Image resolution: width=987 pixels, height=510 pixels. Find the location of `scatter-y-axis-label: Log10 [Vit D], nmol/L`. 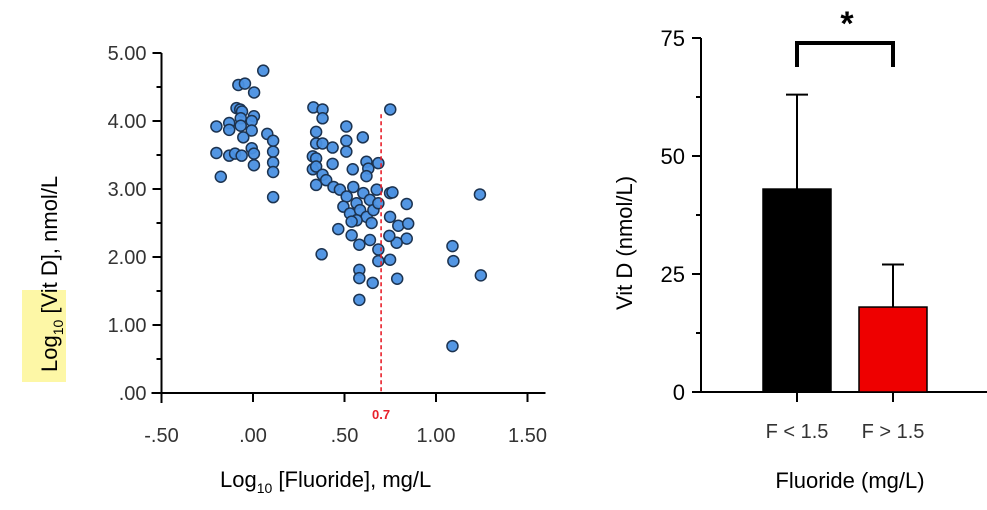

scatter-y-axis-label: Log10 [Vit D], nmol/L is located at coordinates (51, 274).